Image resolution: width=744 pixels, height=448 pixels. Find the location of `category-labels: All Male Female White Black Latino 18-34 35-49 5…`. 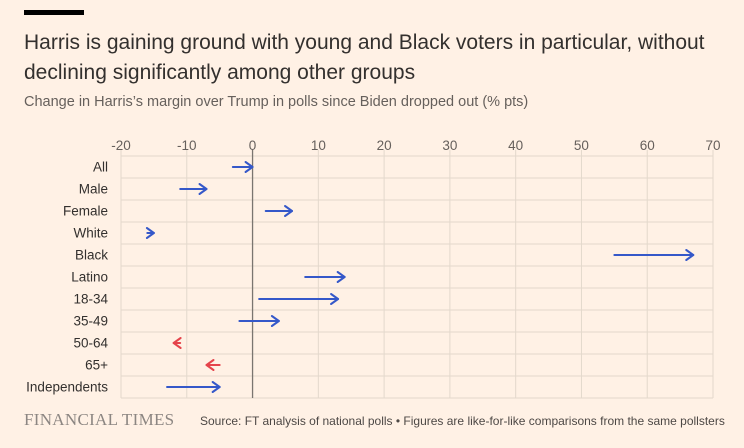

category-labels: All Male Female White Black Latino 18-34 35-49 5… is located at coordinates (67, 277).